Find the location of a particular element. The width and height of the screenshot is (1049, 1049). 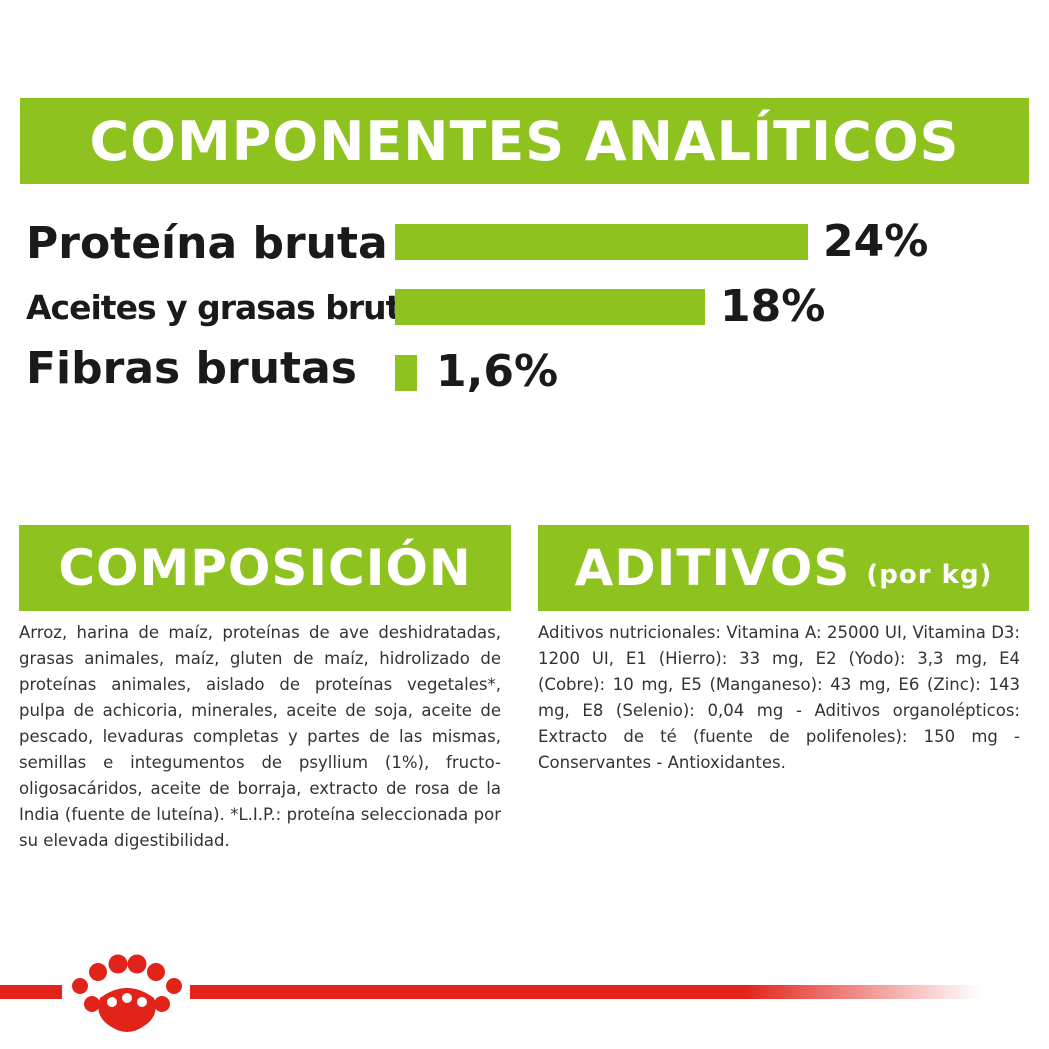

aditivos-title-suffix: (por kg) is located at coordinates (929, 575).